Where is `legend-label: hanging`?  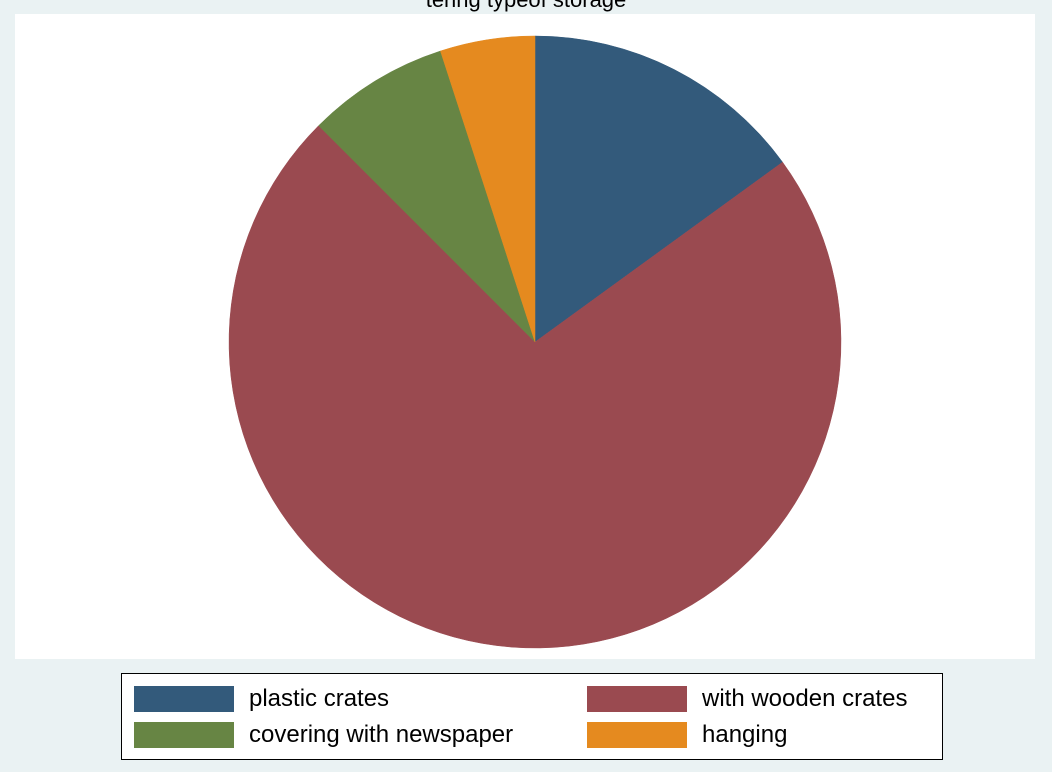 legend-label: hanging is located at coordinates (745, 734).